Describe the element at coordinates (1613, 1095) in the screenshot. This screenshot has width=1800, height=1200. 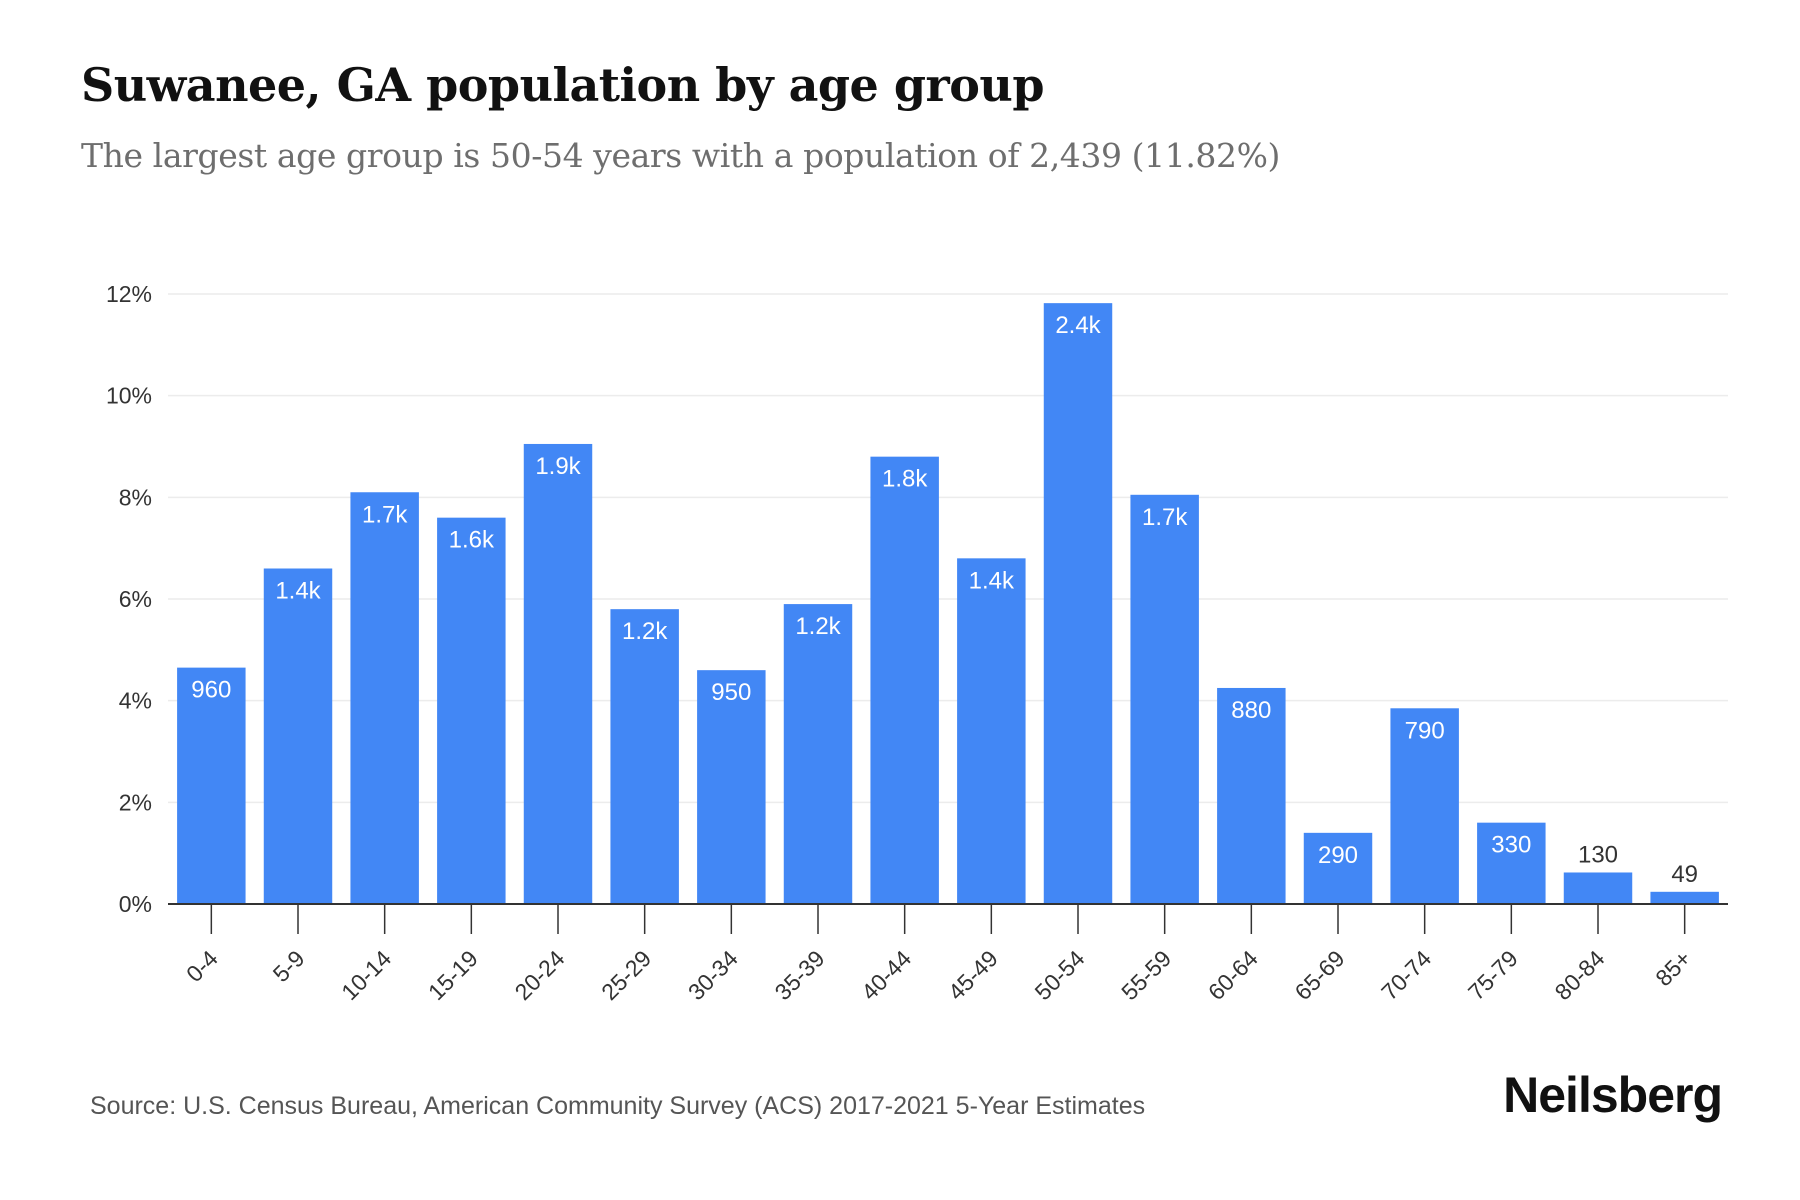
I see `brand-logo: Neilsberg` at that location.